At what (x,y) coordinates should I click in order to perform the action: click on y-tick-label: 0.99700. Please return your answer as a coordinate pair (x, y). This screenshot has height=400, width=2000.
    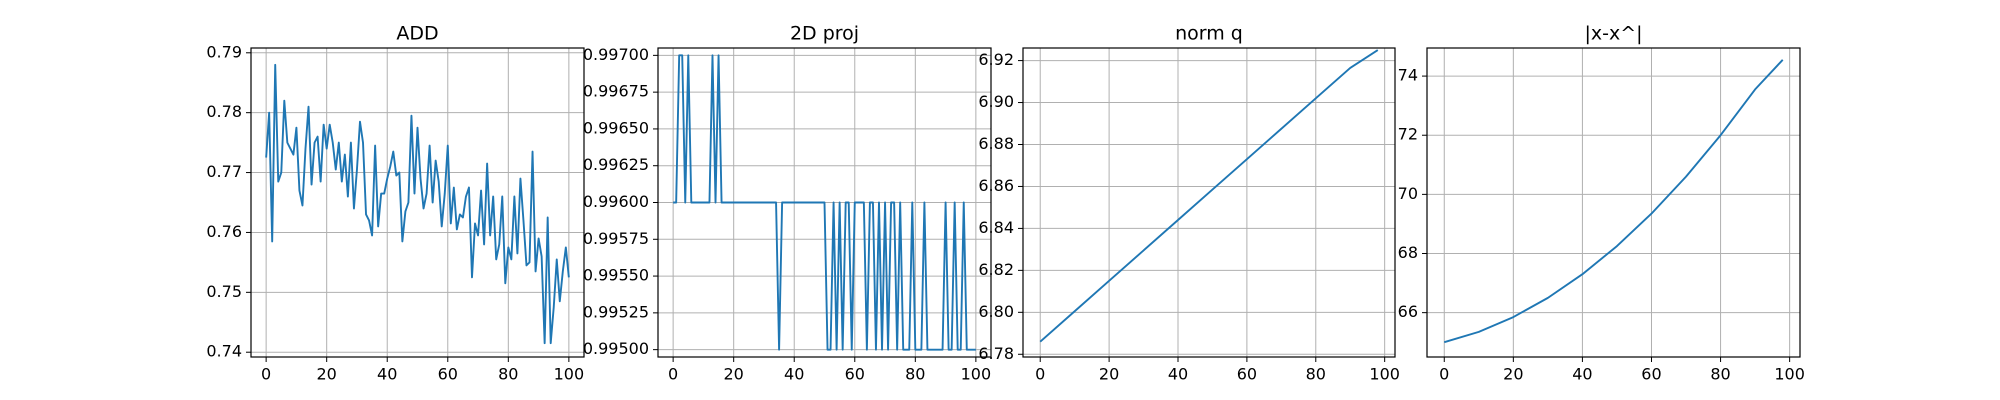
    Looking at the image, I should click on (616, 54).